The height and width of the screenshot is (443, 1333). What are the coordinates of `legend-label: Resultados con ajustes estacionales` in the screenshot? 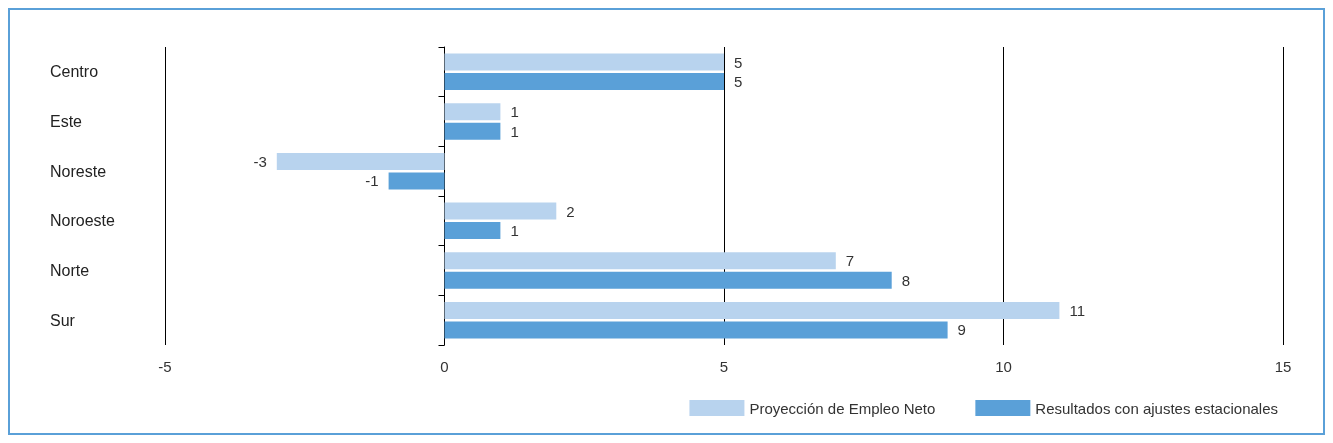 It's located at (1157, 408).